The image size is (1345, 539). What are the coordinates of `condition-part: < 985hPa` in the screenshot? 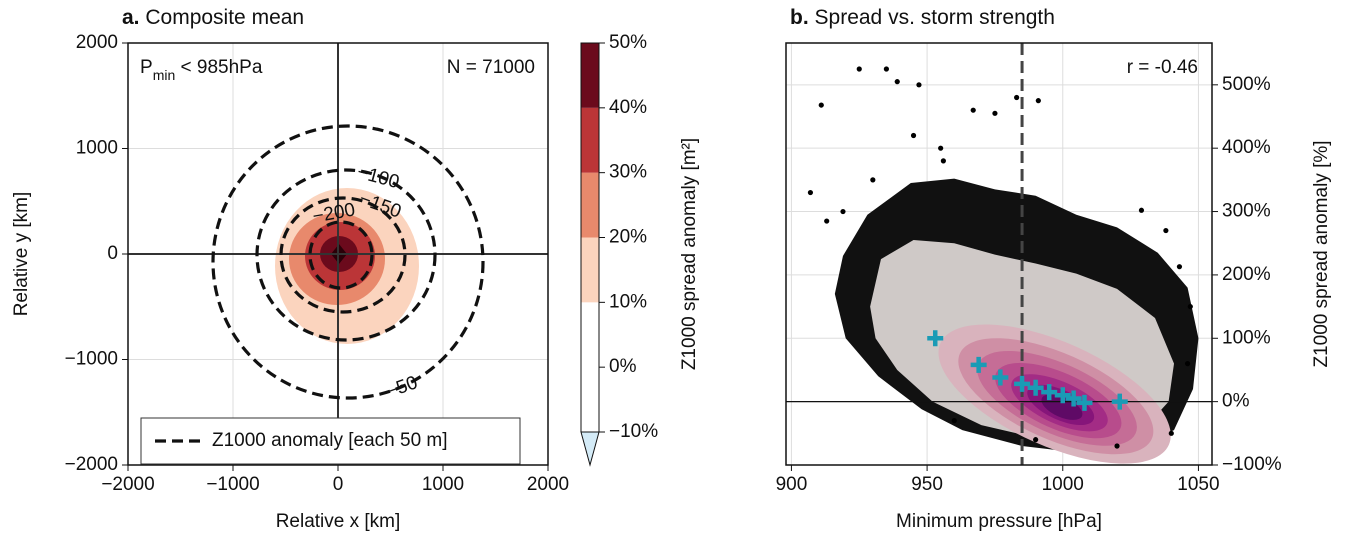 It's located at (219, 67).